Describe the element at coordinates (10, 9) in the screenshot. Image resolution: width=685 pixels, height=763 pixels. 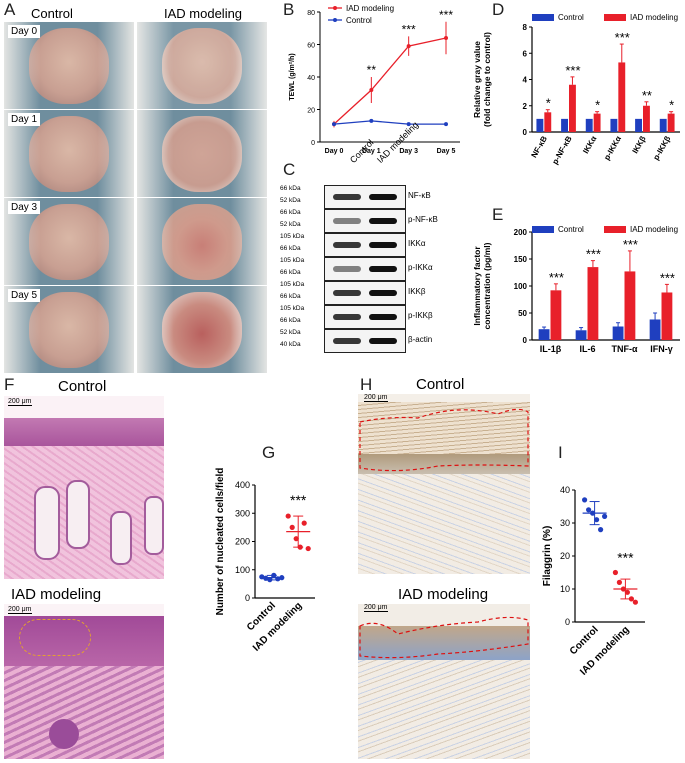
I see `panel-label-a: A` at that location.